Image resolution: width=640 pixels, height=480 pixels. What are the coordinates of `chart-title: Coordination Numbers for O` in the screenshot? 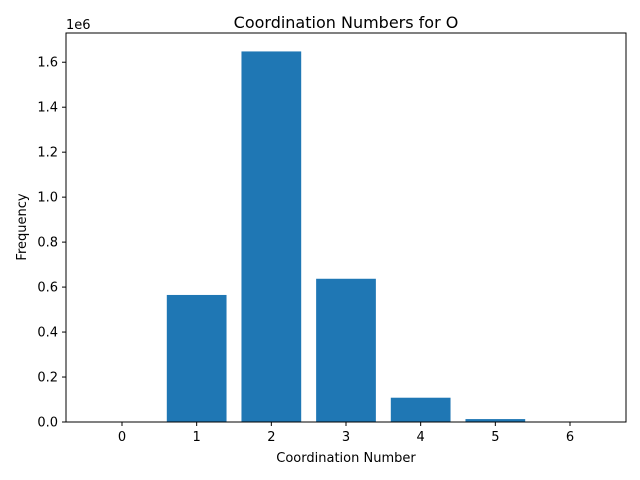 It's located at (346, 22).